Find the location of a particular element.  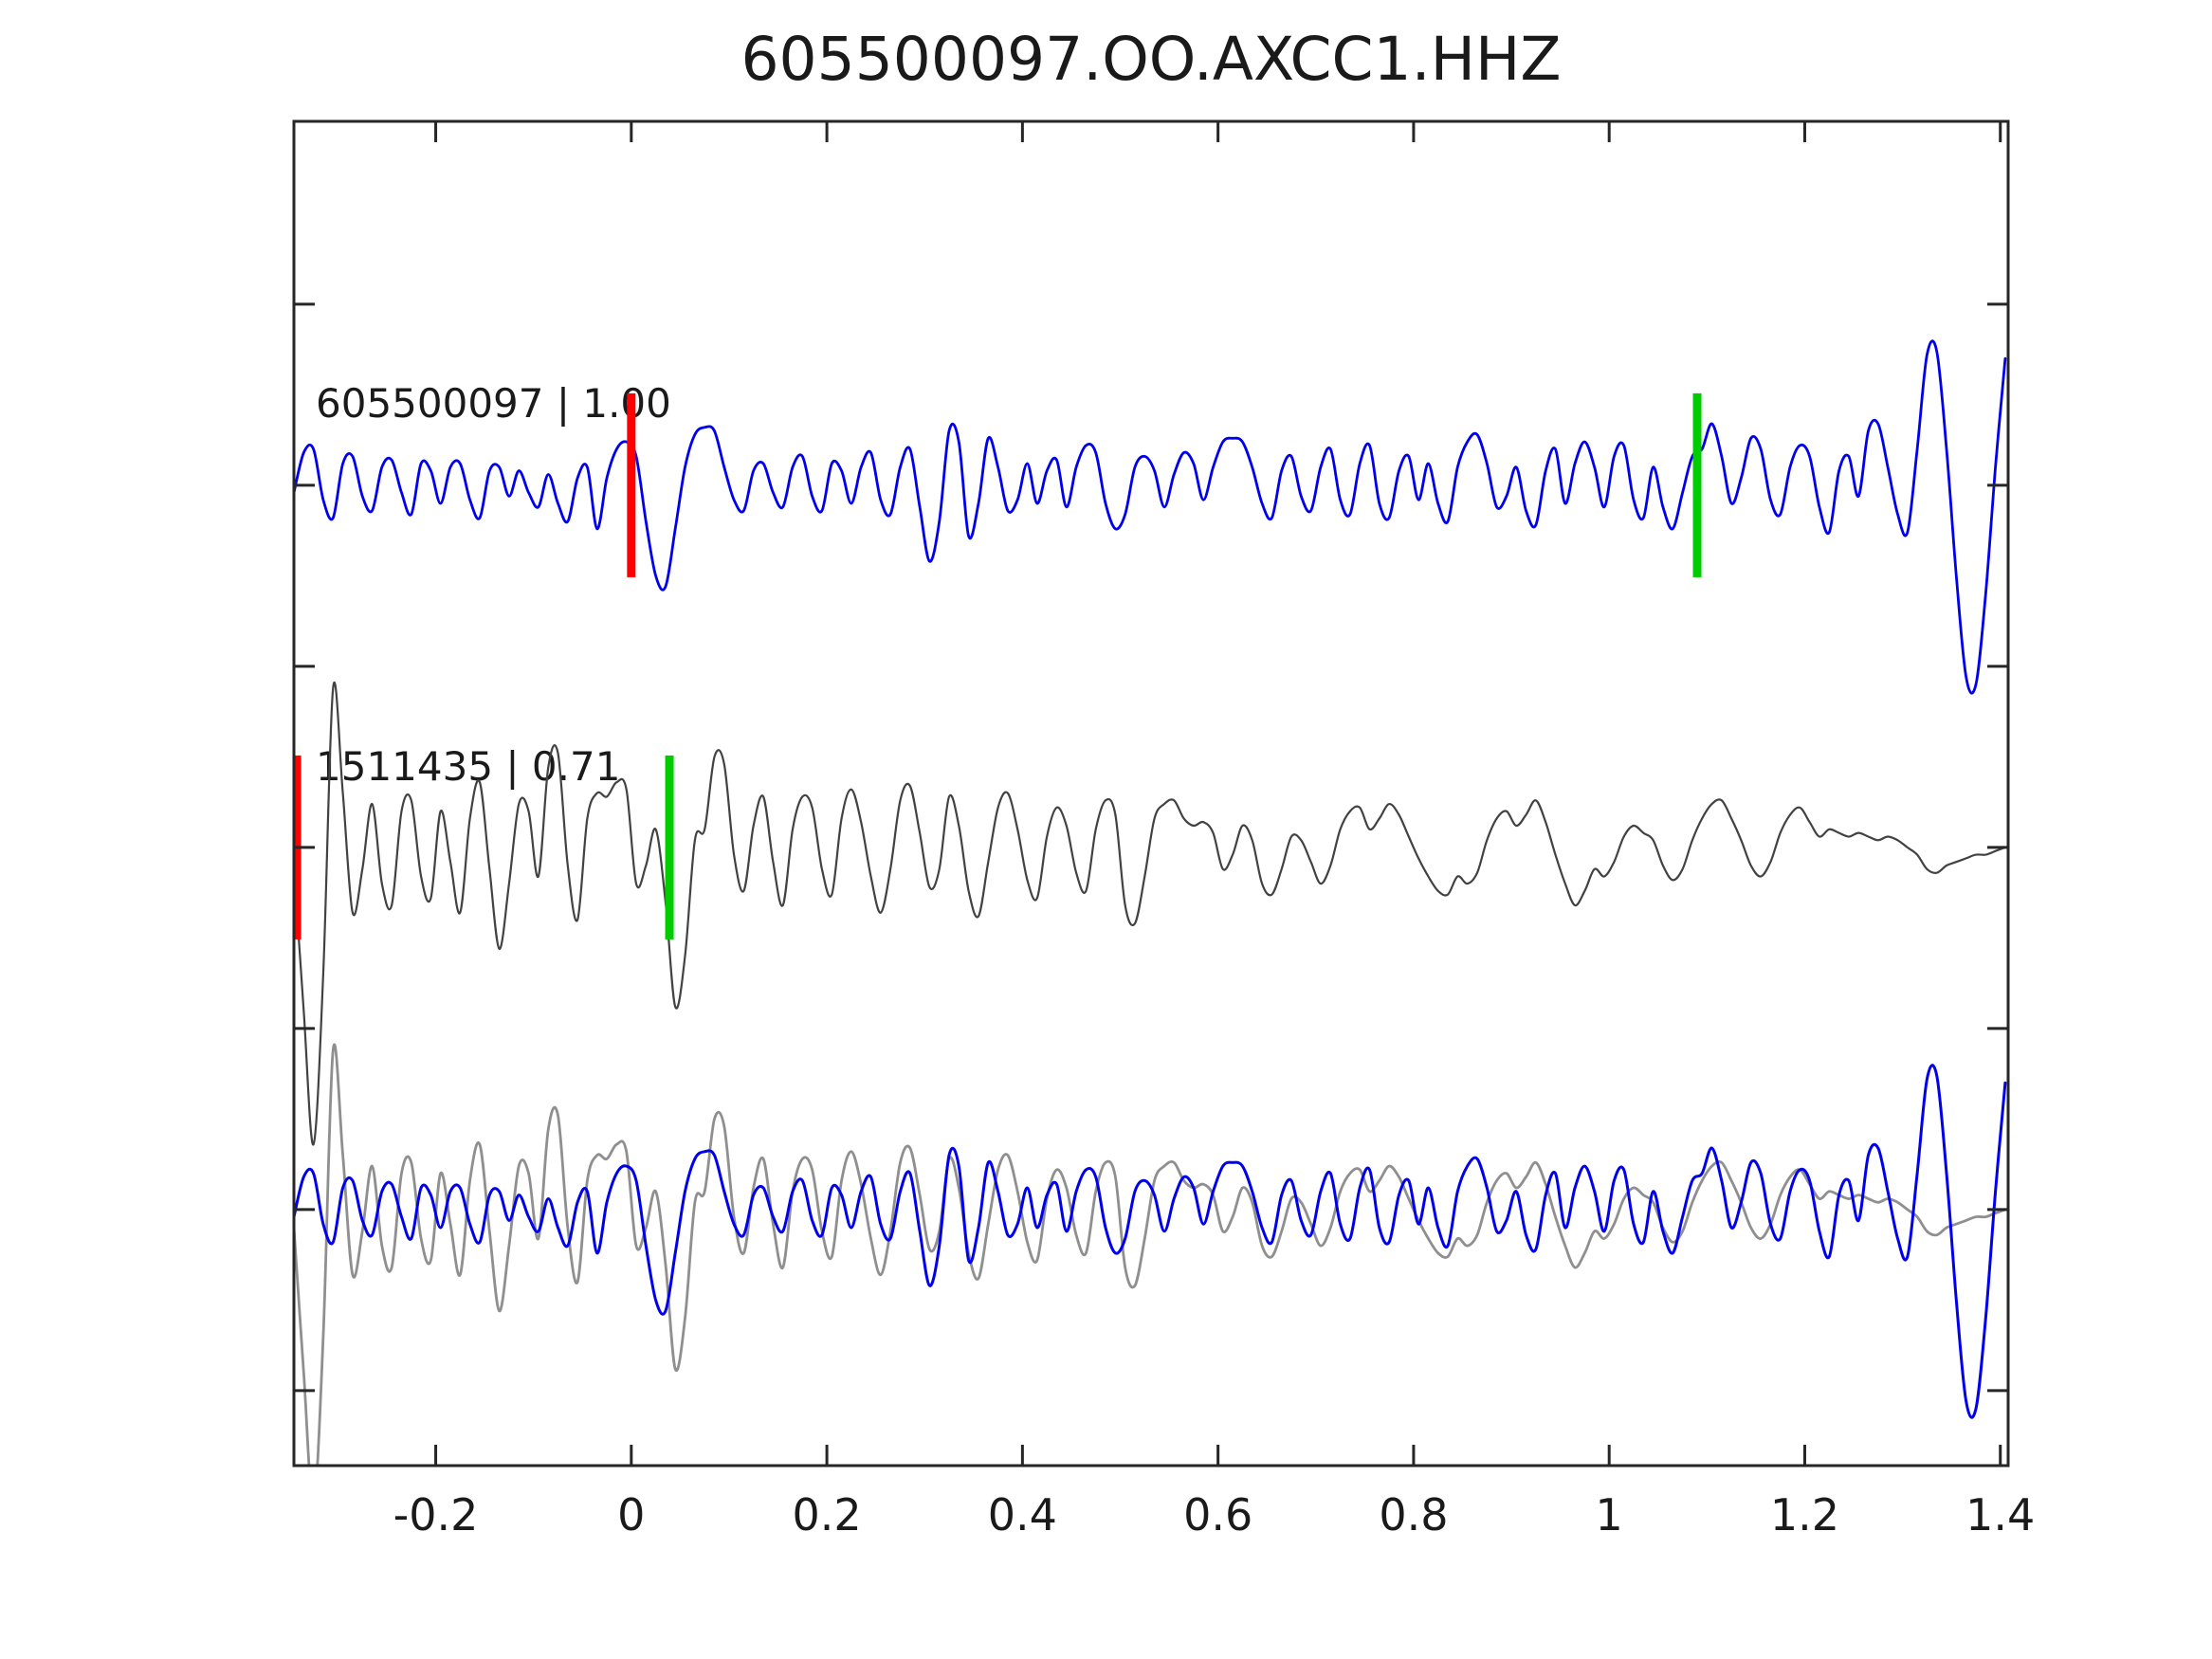

x-tick-label: 1 is located at coordinates (1609, 1514).